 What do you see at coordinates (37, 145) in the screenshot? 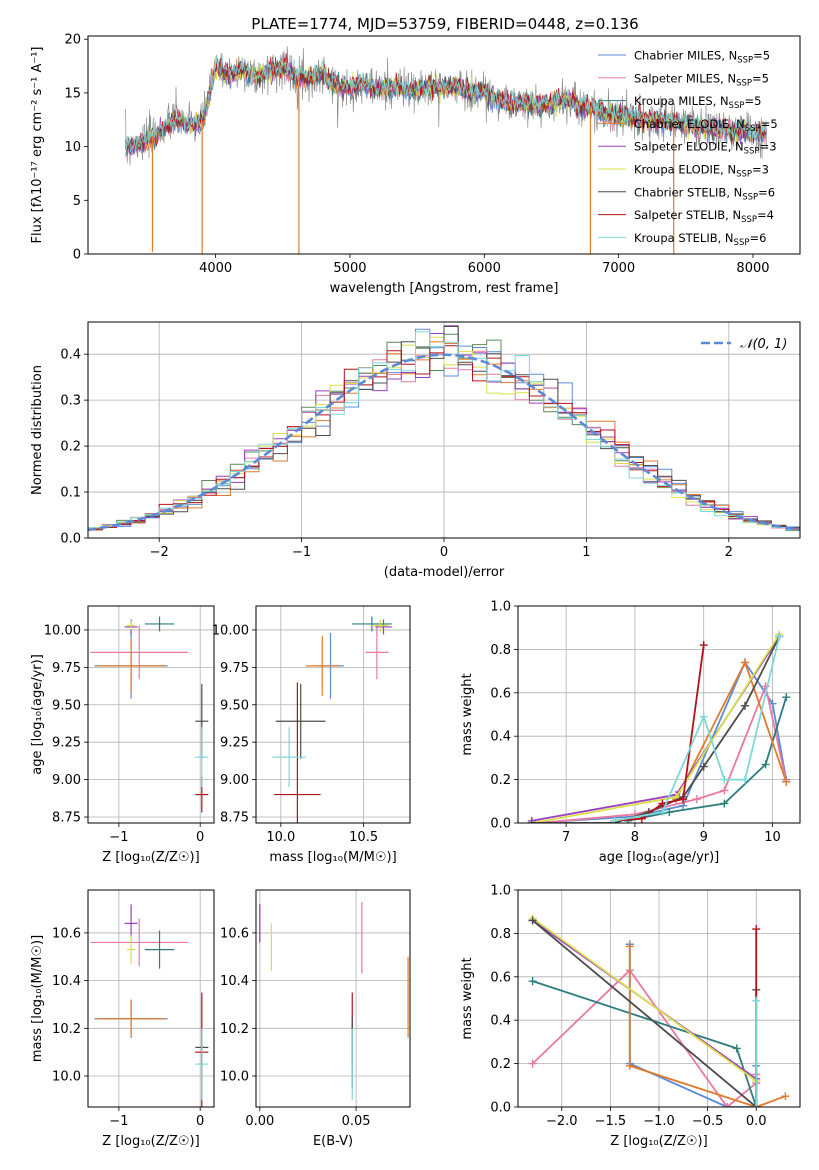
I see `y-axis-label: Flux [fλ10⁻¹⁷ erg cm⁻² s⁻¹ A⁻¹]` at bounding box center [37, 145].